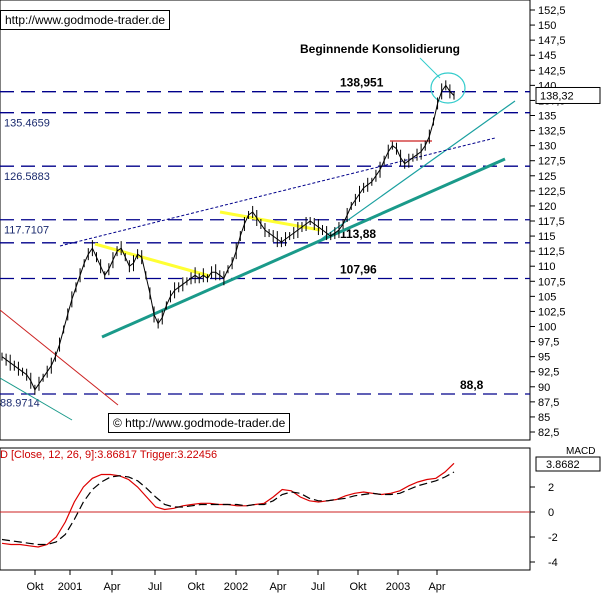  Describe the element at coordinates (430, 68) in the screenshot. I see `annotation-pointer` at that location.